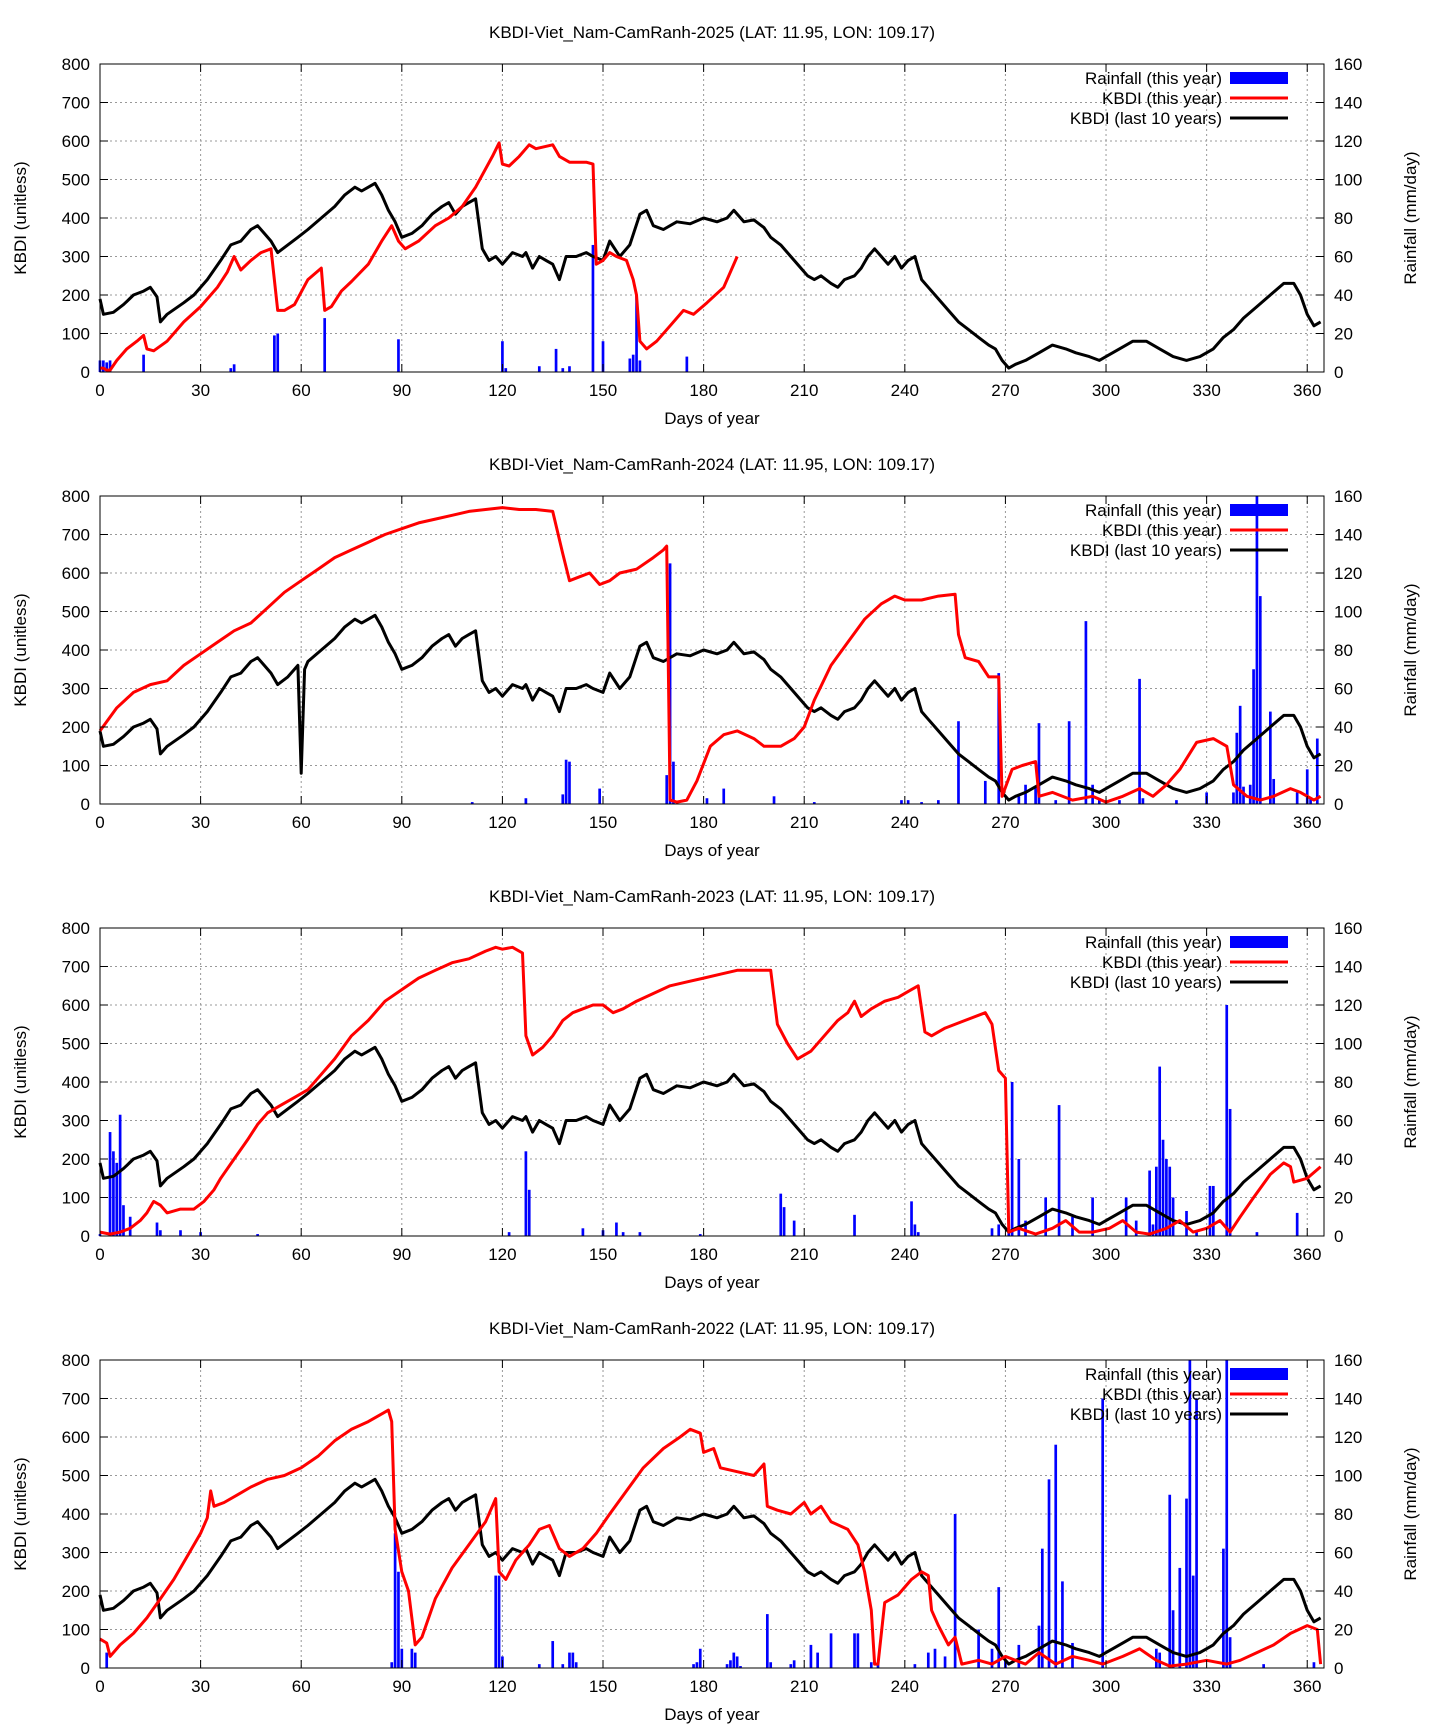  What do you see at coordinates (76, 1360) in the screenshot?
I see `y-tick-label-left: 800` at bounding box center [76, 1360].